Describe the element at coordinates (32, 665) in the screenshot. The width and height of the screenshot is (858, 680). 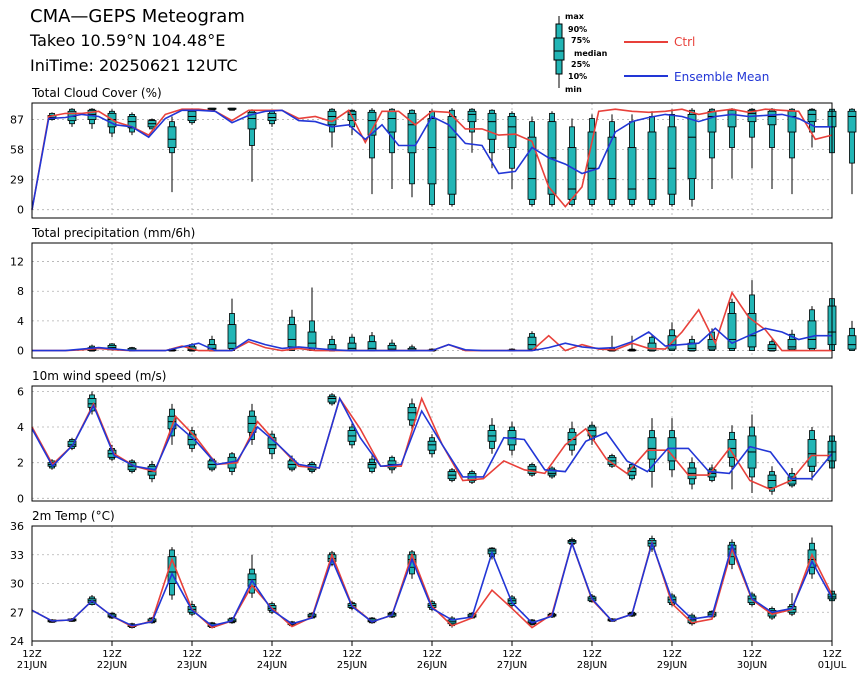
I see `x-tick-date: 21JUN` at that location.